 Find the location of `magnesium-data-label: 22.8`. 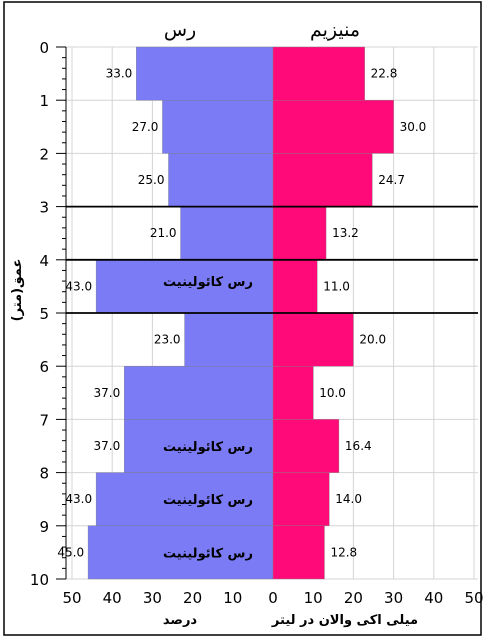

magnesium-data-label: 22.8 is located at coordinates (384, 74).